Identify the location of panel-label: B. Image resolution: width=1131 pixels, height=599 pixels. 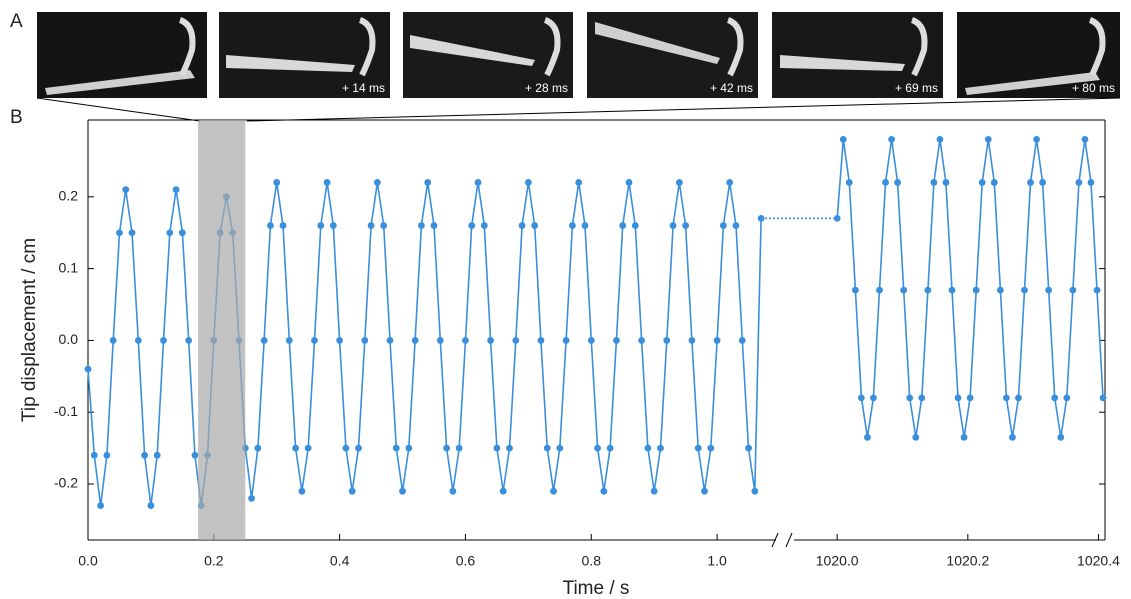
(16, 117).